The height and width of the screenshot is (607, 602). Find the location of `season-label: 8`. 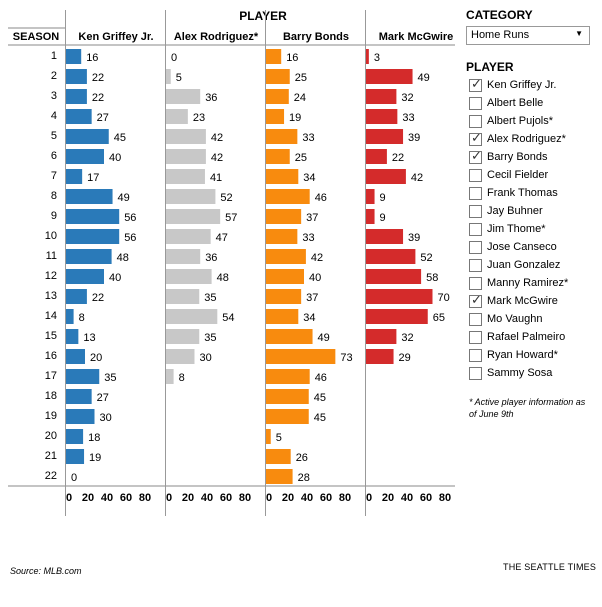

season-label: 8 is located at coordinates (54, 196).